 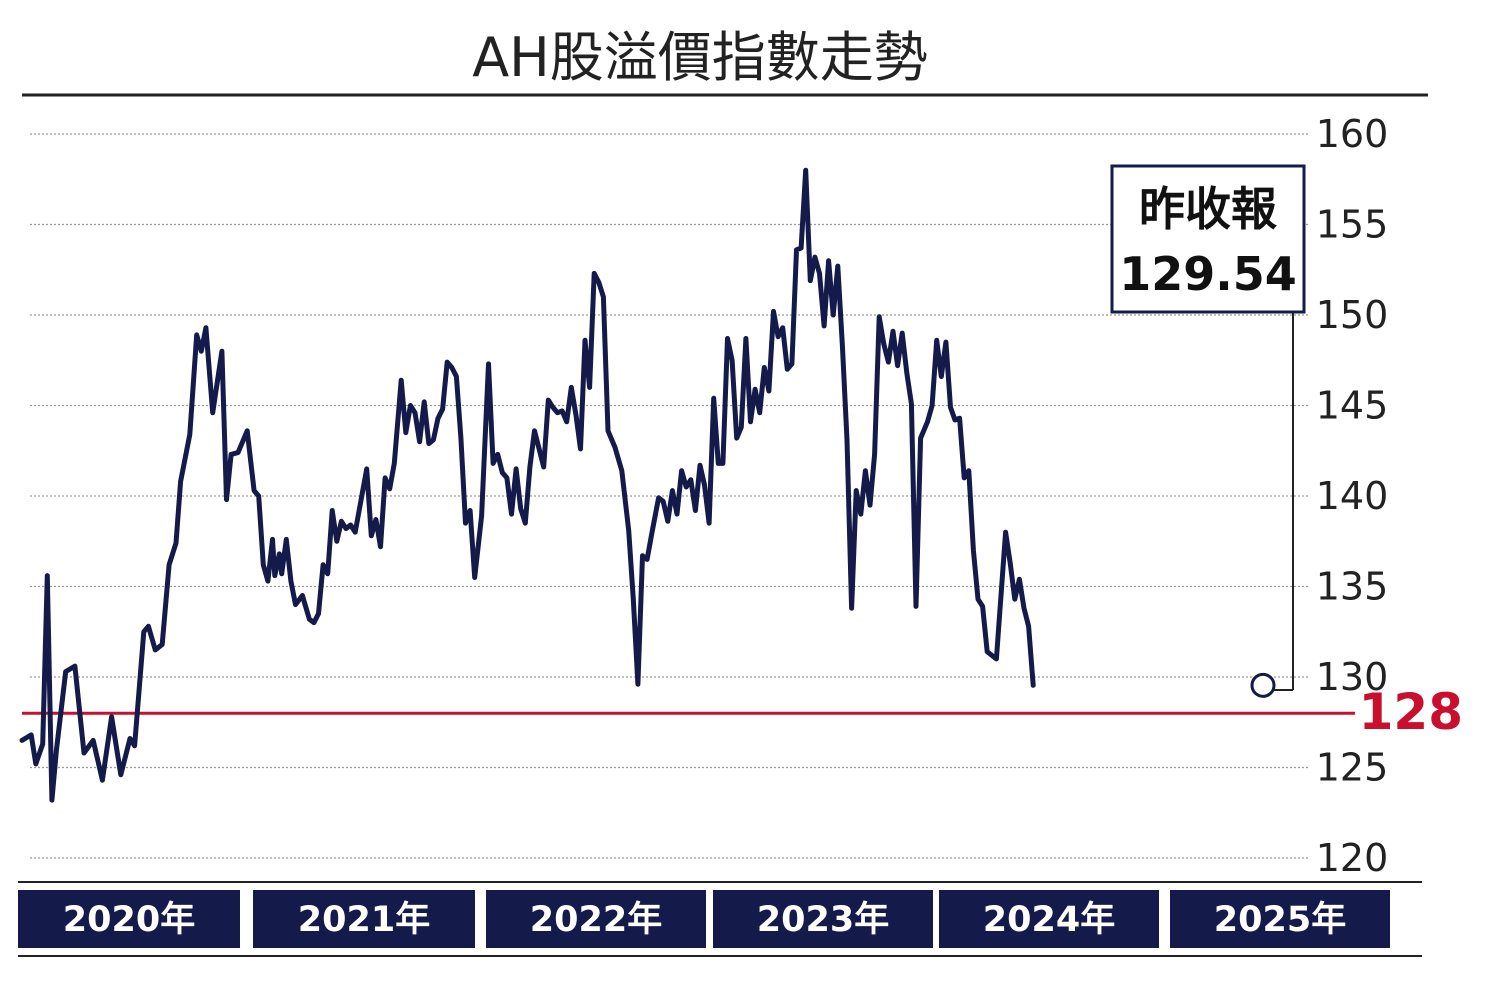 I want to click on y-tick-label: 155, so click(x=1352, y=225).